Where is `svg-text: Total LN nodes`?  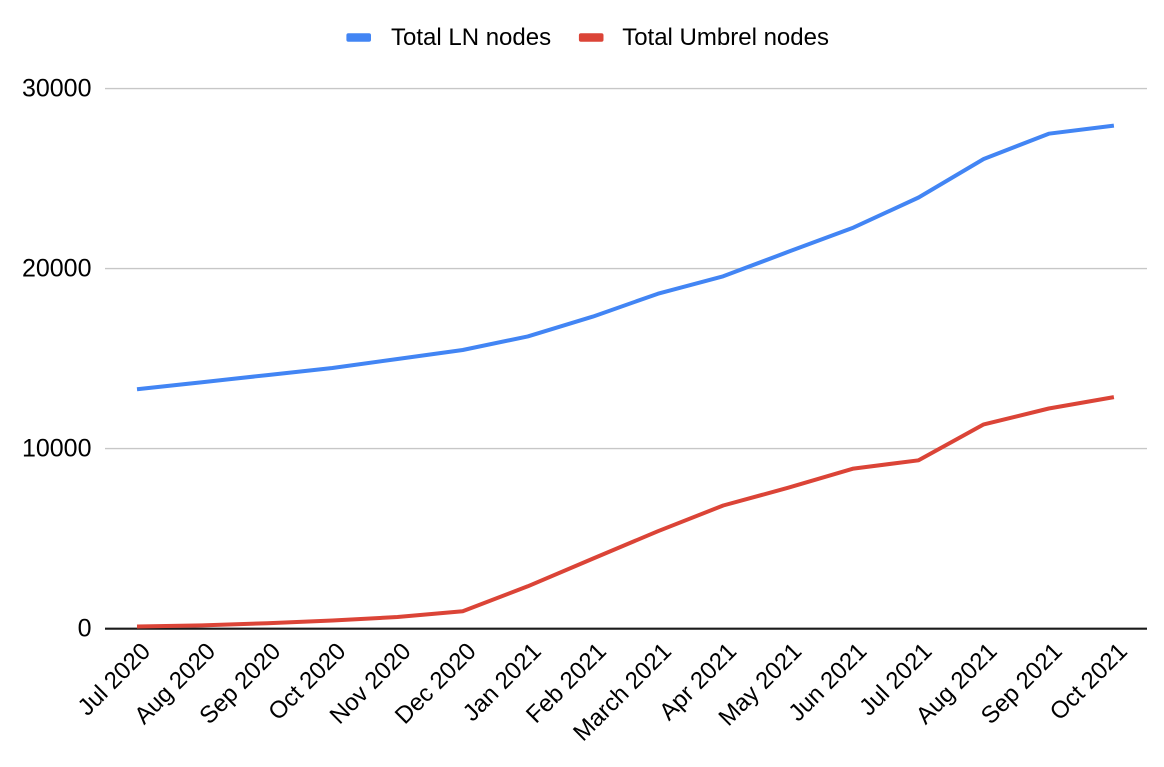 svg-text: Total LN nodes is located at coordinates (471, 37).